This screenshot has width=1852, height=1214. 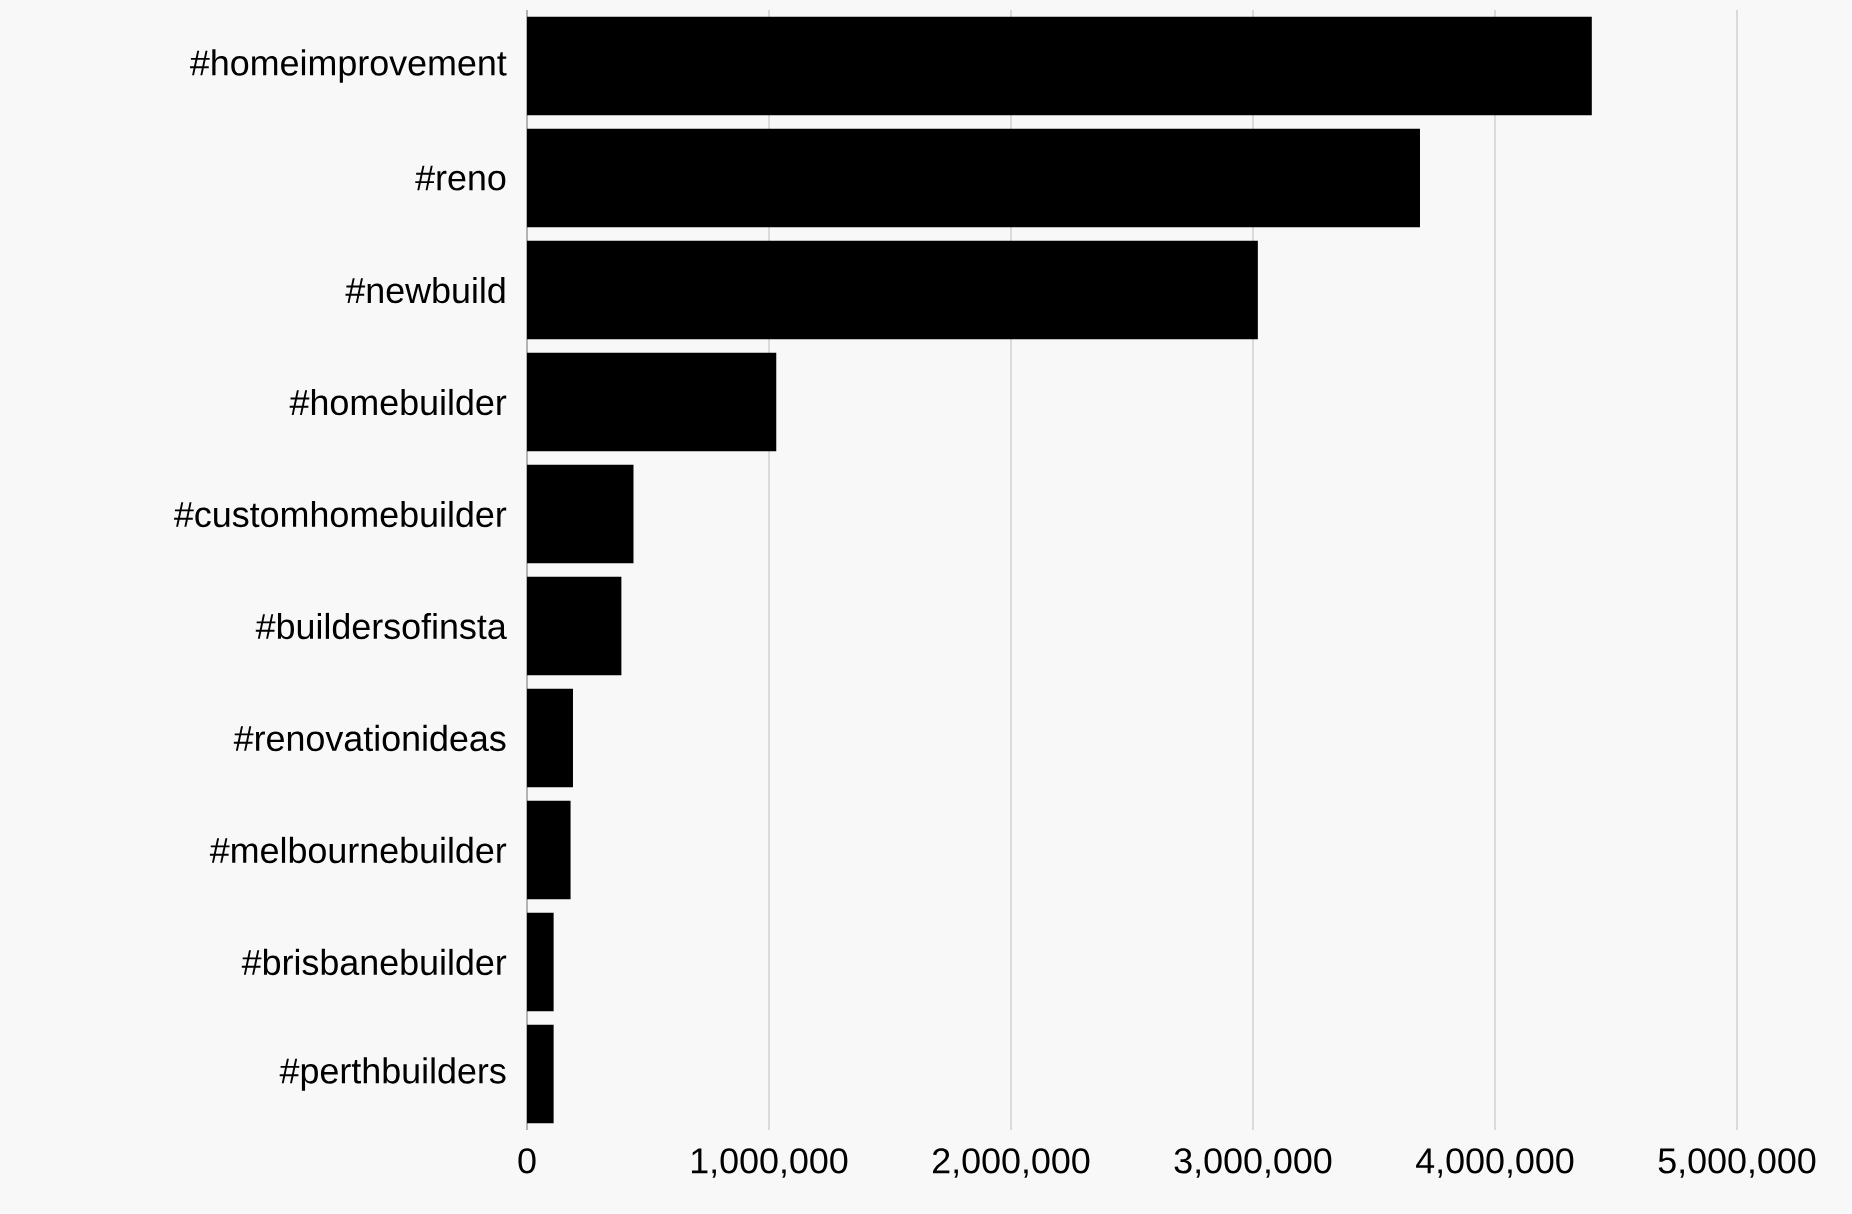 I want to click on x-tick-label: 5,000,000, so click(x=1737, y=1163).